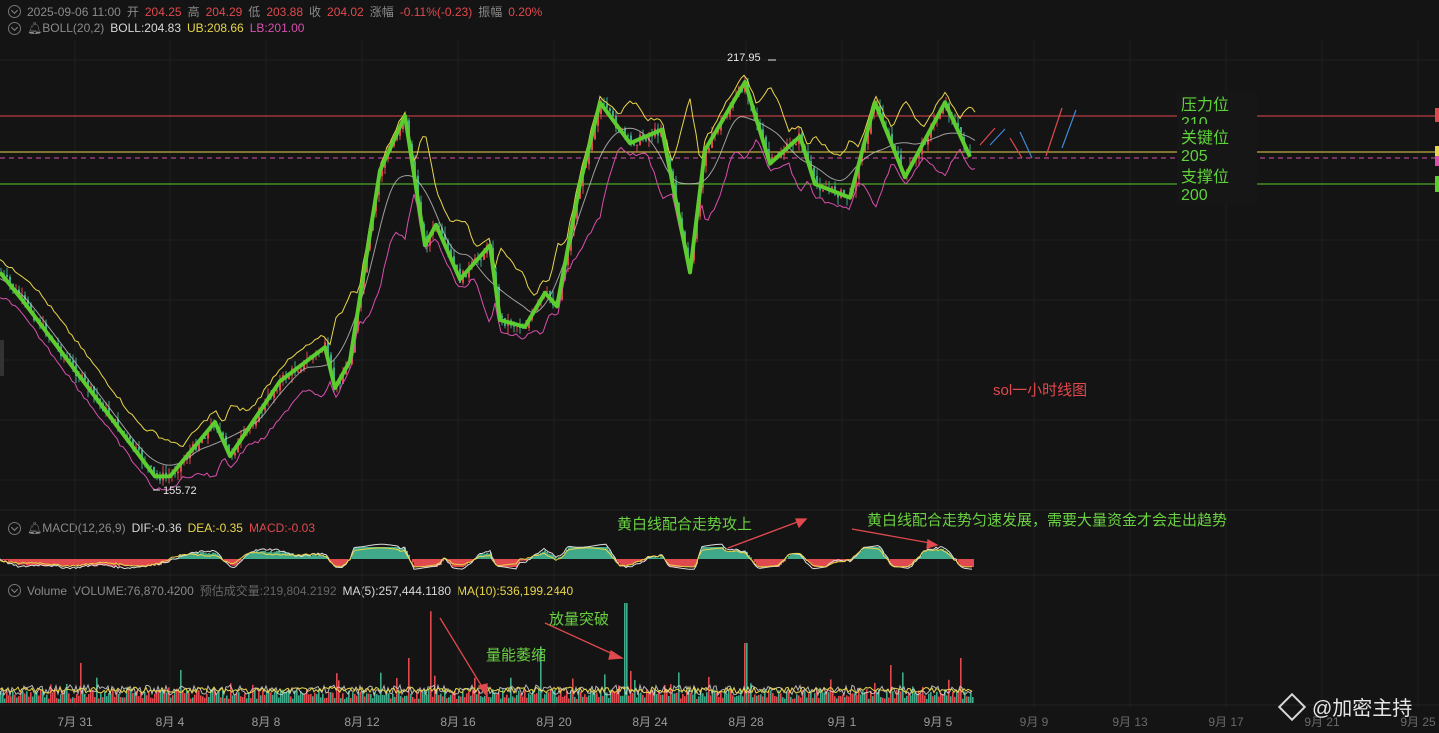 The width and height of the screenshot is (1439, 733). What do you see at coordinates (1418, 722) in the screenshot?
I see `x-tick-label: 9月 25` at bounding box center [1418, 722].